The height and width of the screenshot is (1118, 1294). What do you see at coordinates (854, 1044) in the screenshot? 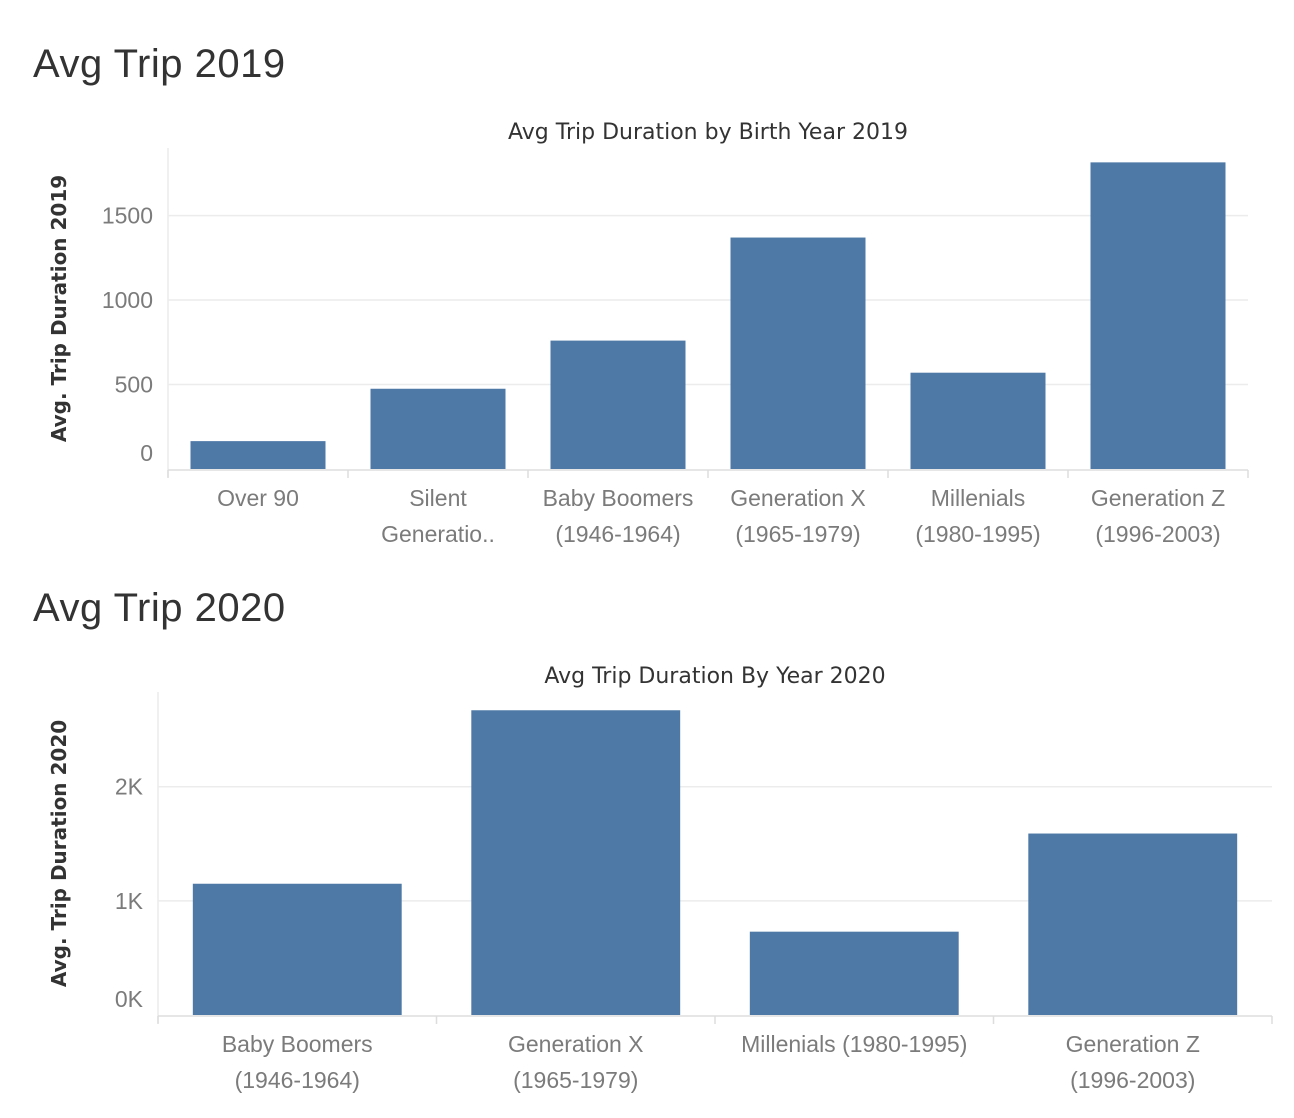
I see `x-tick-label: Millenials (1980-1995)` at bounding box center [854, 1044].